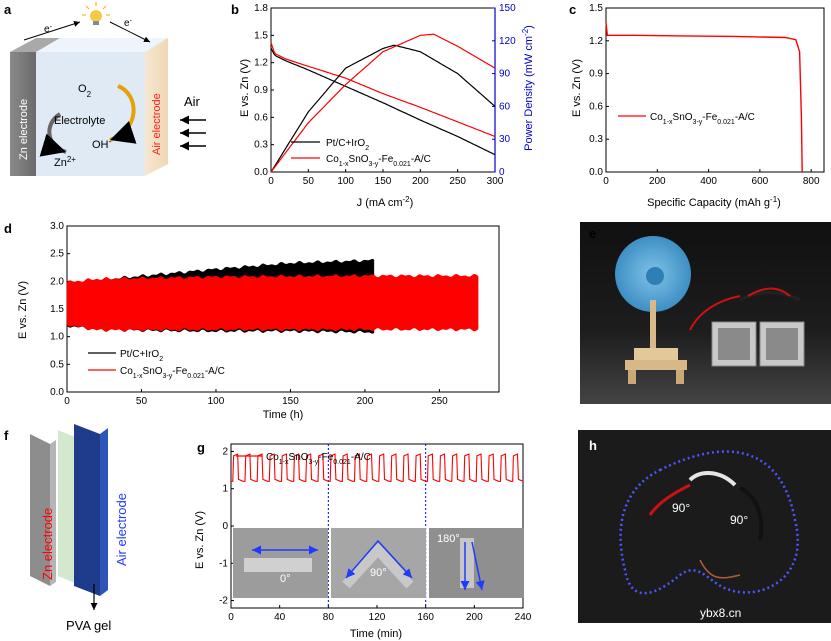 Image resolution: width=831 pixels, height=641 pixels. What do you see at coordinates (53, 134) in the screenshot?
I see `zinc-oxidation-arrow` at bounding box center [53, 134].